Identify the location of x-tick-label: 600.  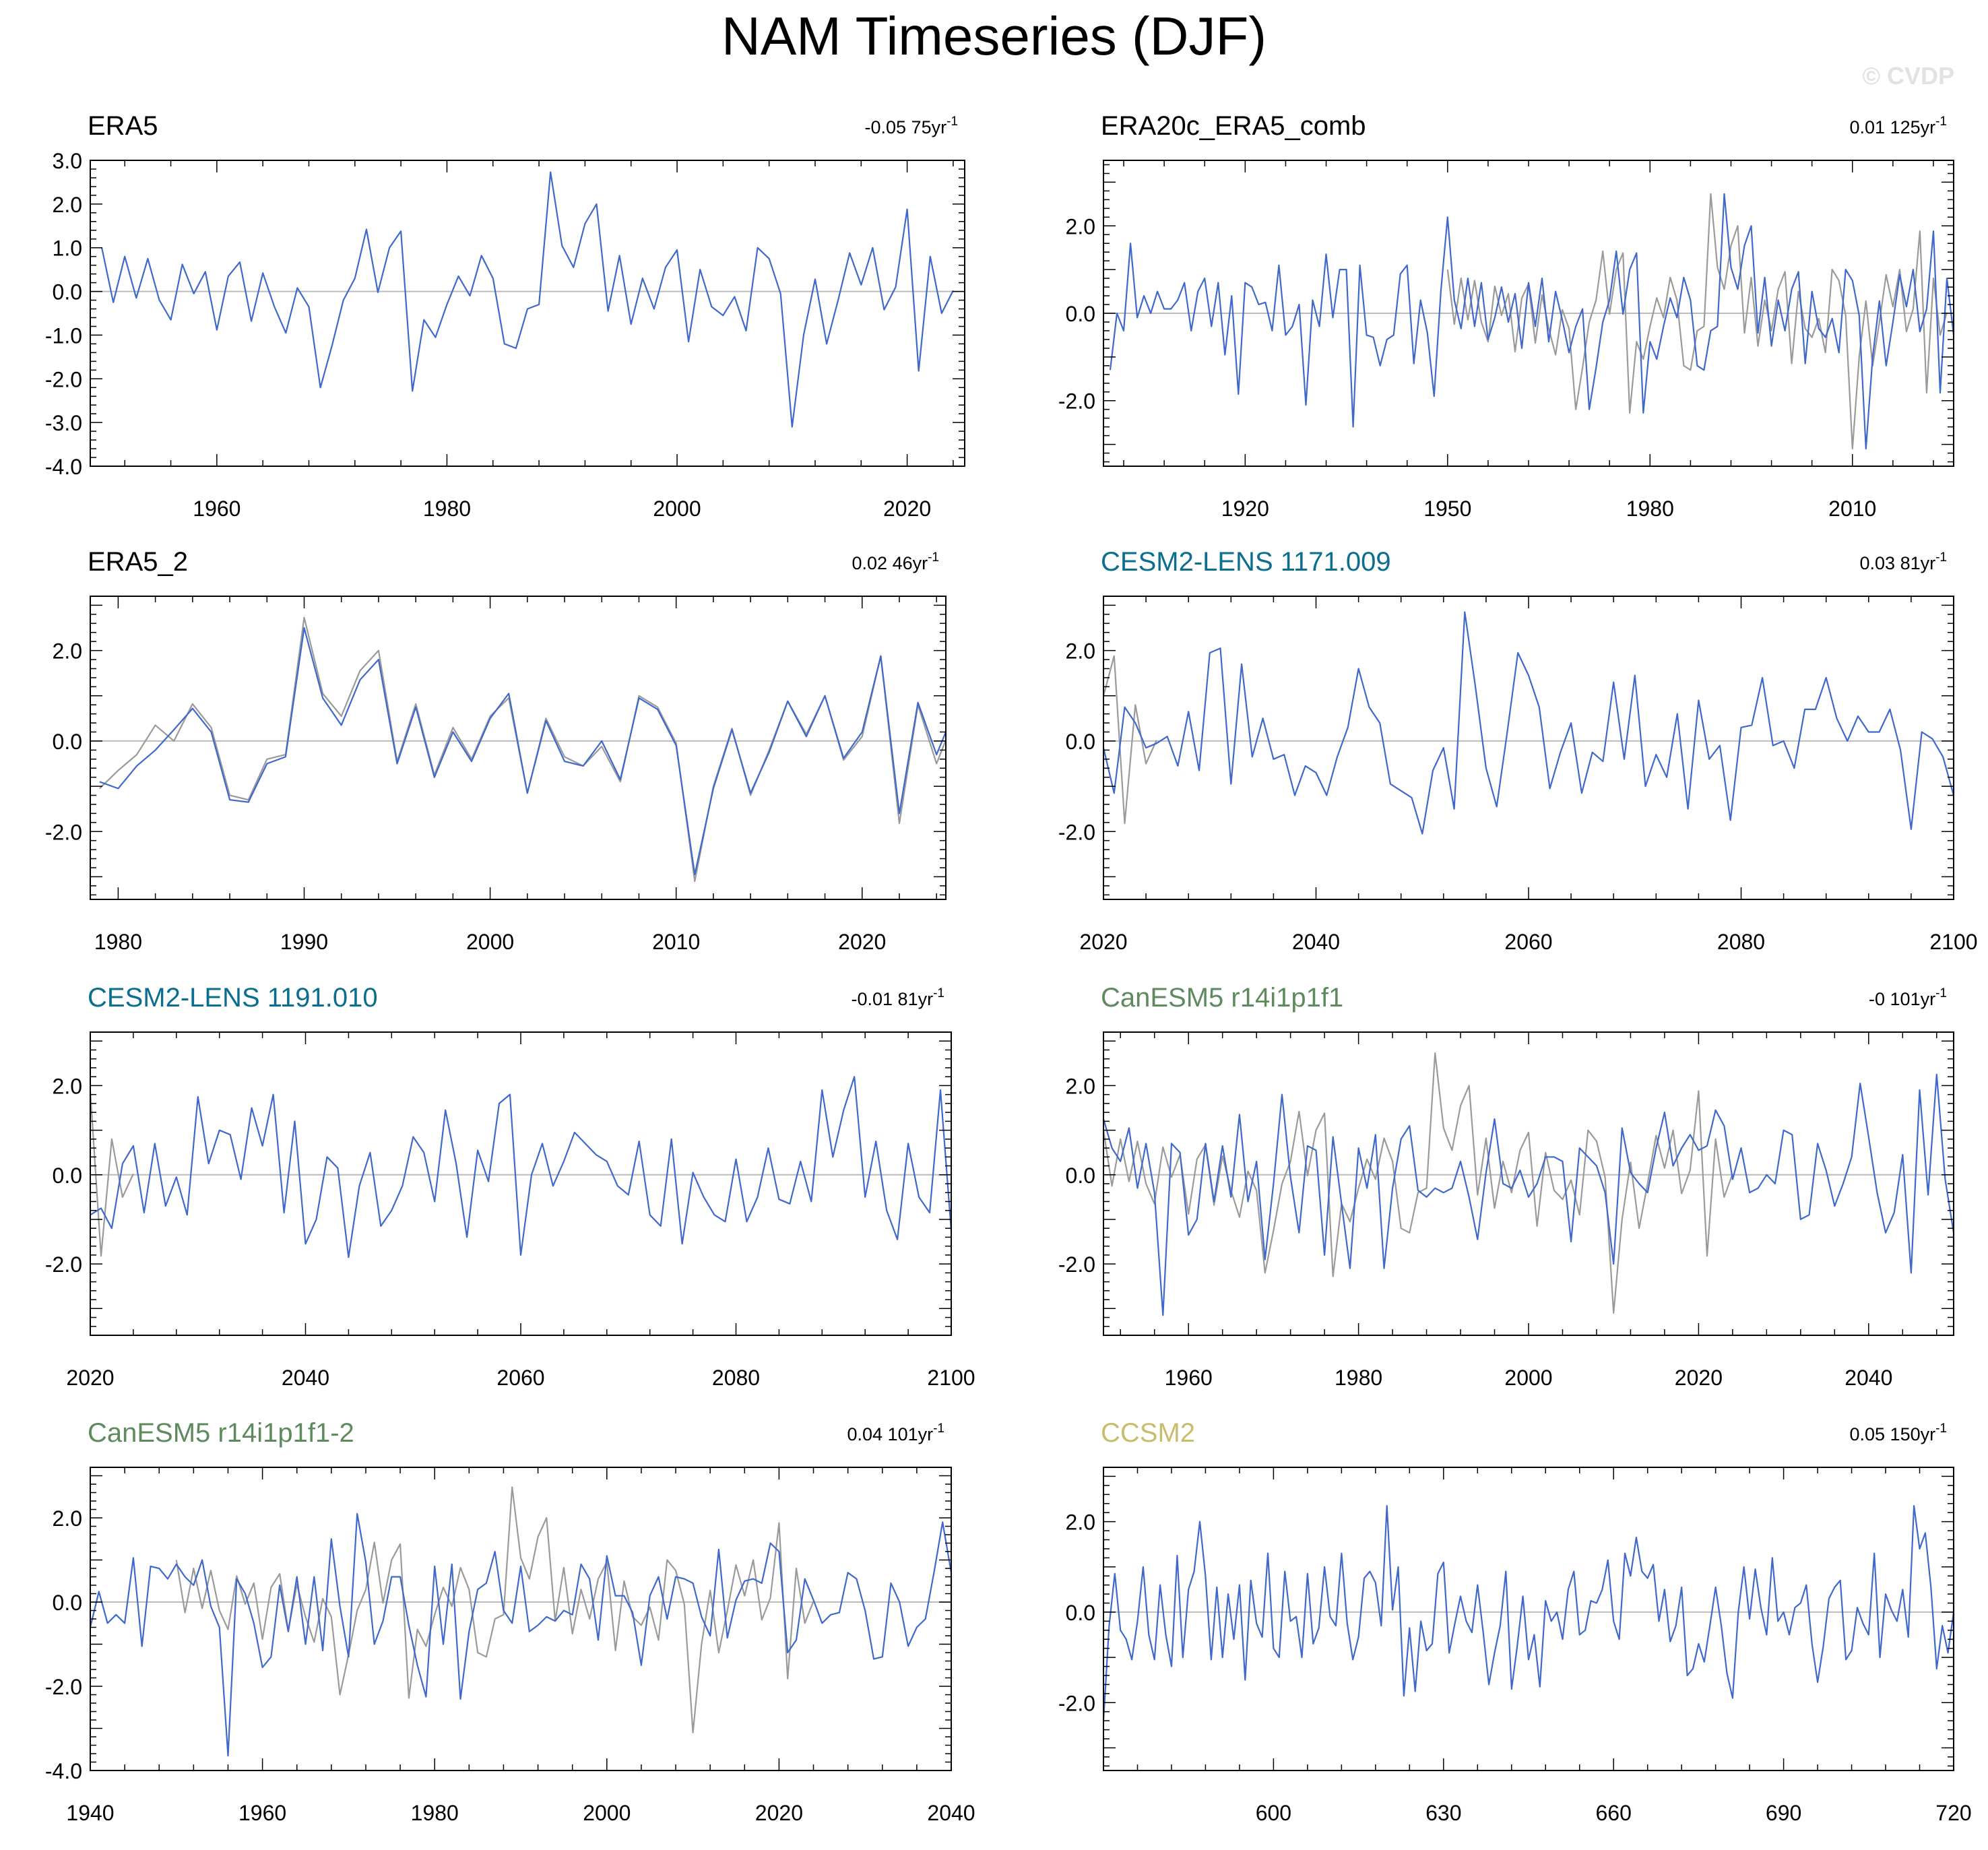
(1274, 1813).